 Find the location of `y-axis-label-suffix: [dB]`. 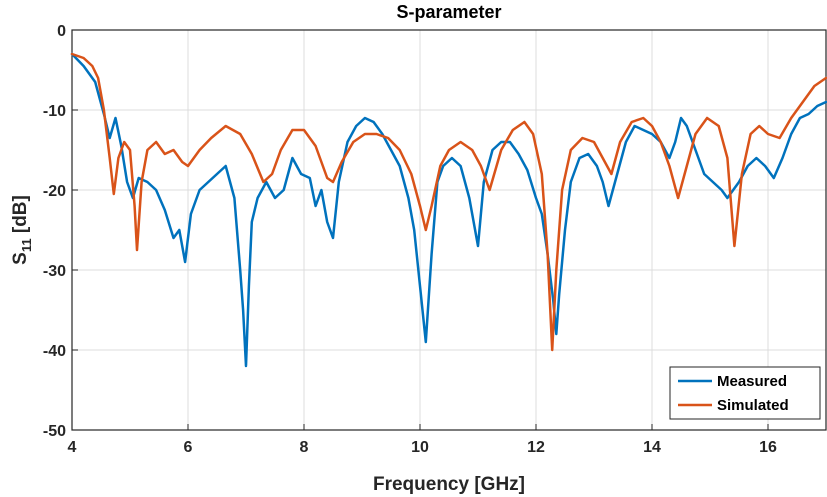

y-axis-label-suffix: [dB] is located at coordinates (20, 216).